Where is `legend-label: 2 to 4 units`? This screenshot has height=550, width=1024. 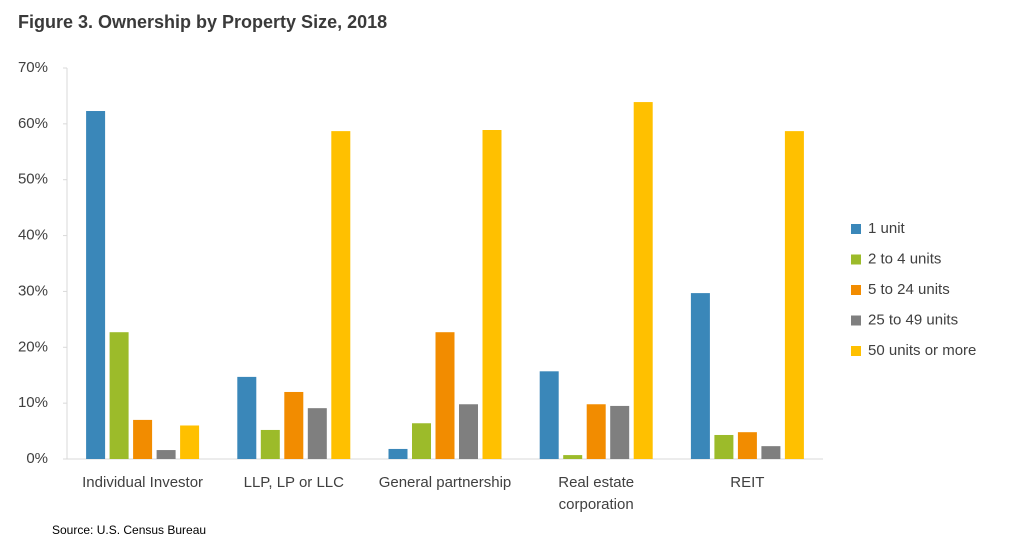
legend-label: 2 to 4 units is located at coordinates (904, 258).